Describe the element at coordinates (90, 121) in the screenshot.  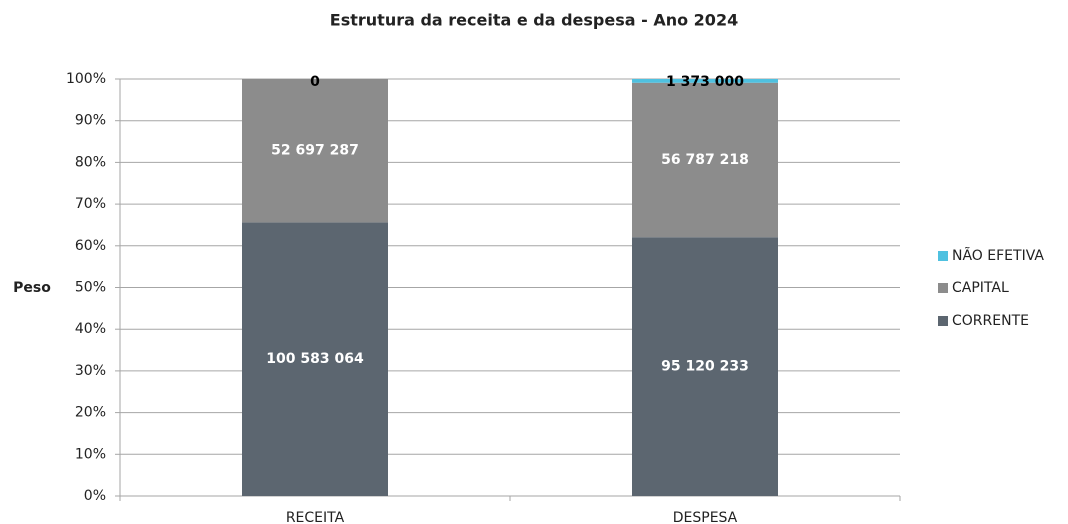
I see `y-tick-label: 90%` at that location.